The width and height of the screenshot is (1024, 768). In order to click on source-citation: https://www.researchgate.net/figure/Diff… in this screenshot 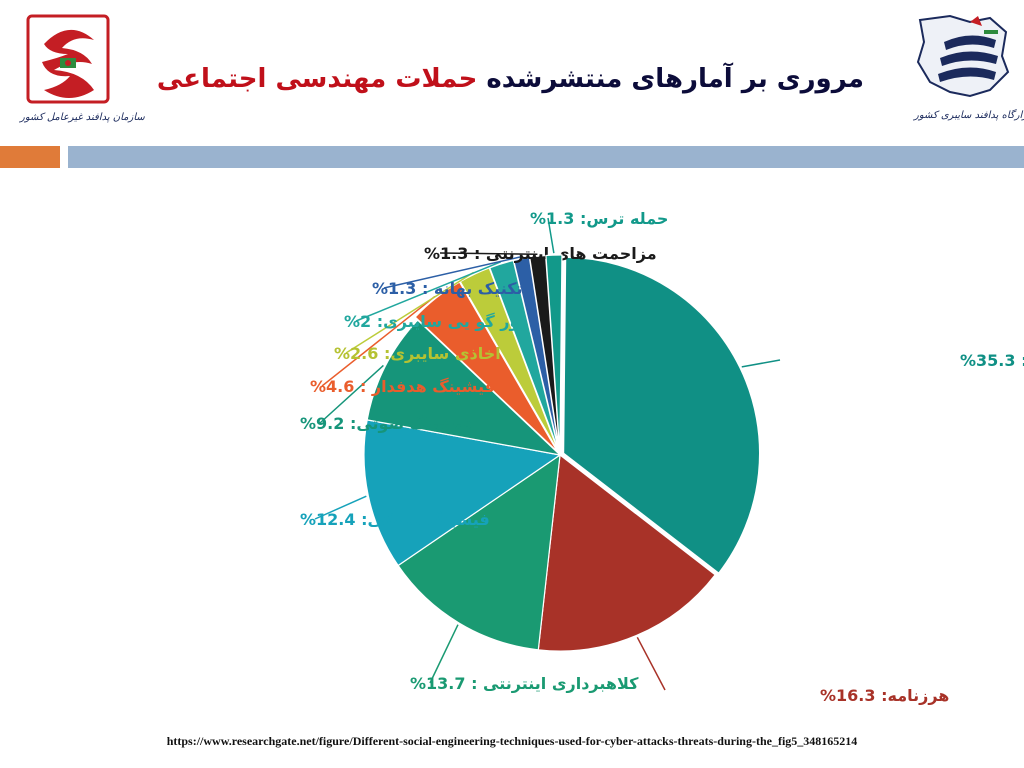, I will do `click(512, 741)`.